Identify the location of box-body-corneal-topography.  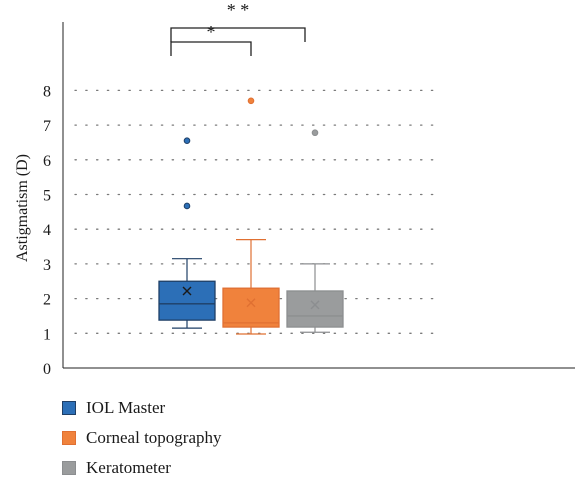
(251, 307).